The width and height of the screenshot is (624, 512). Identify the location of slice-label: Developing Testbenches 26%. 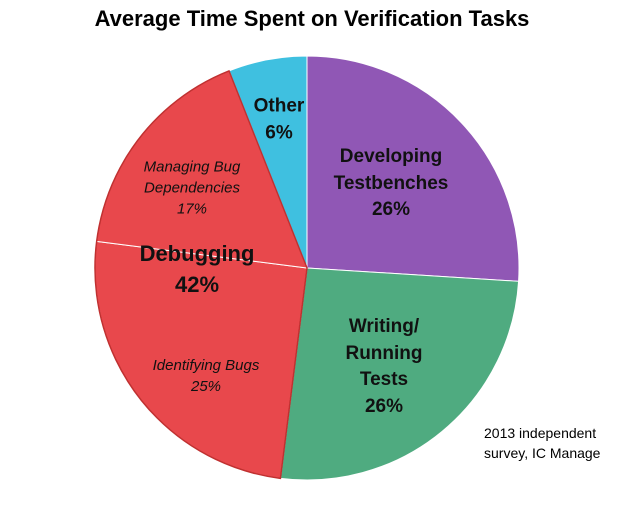
(391, 184).